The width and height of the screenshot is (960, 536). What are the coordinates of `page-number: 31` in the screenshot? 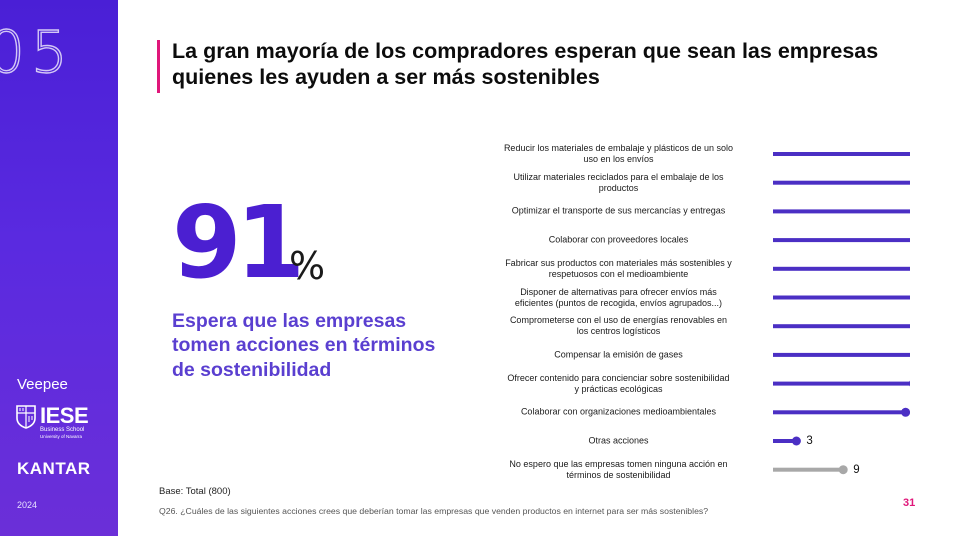 It's located at (909, 503).